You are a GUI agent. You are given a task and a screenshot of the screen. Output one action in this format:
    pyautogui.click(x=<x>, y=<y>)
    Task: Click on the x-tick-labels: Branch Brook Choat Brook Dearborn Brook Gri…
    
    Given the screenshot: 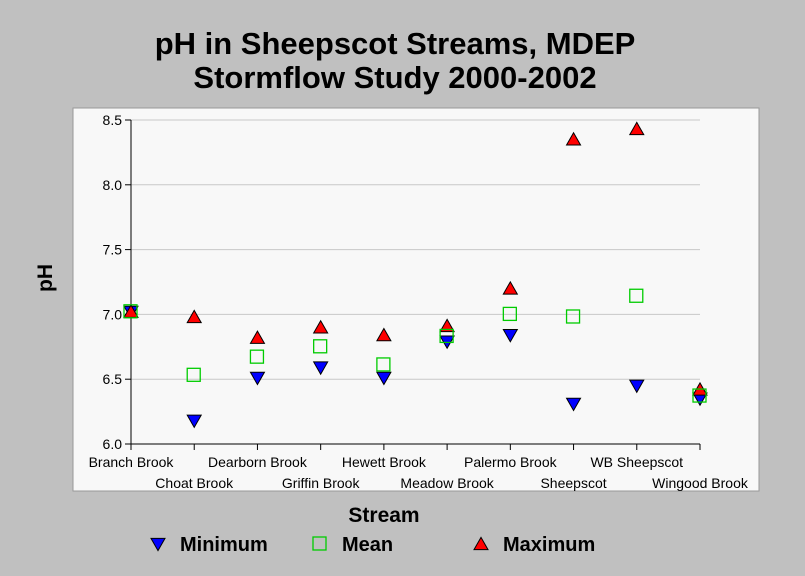 What is the action you would take?
    pyautogui.click(x=419, y=472)
    